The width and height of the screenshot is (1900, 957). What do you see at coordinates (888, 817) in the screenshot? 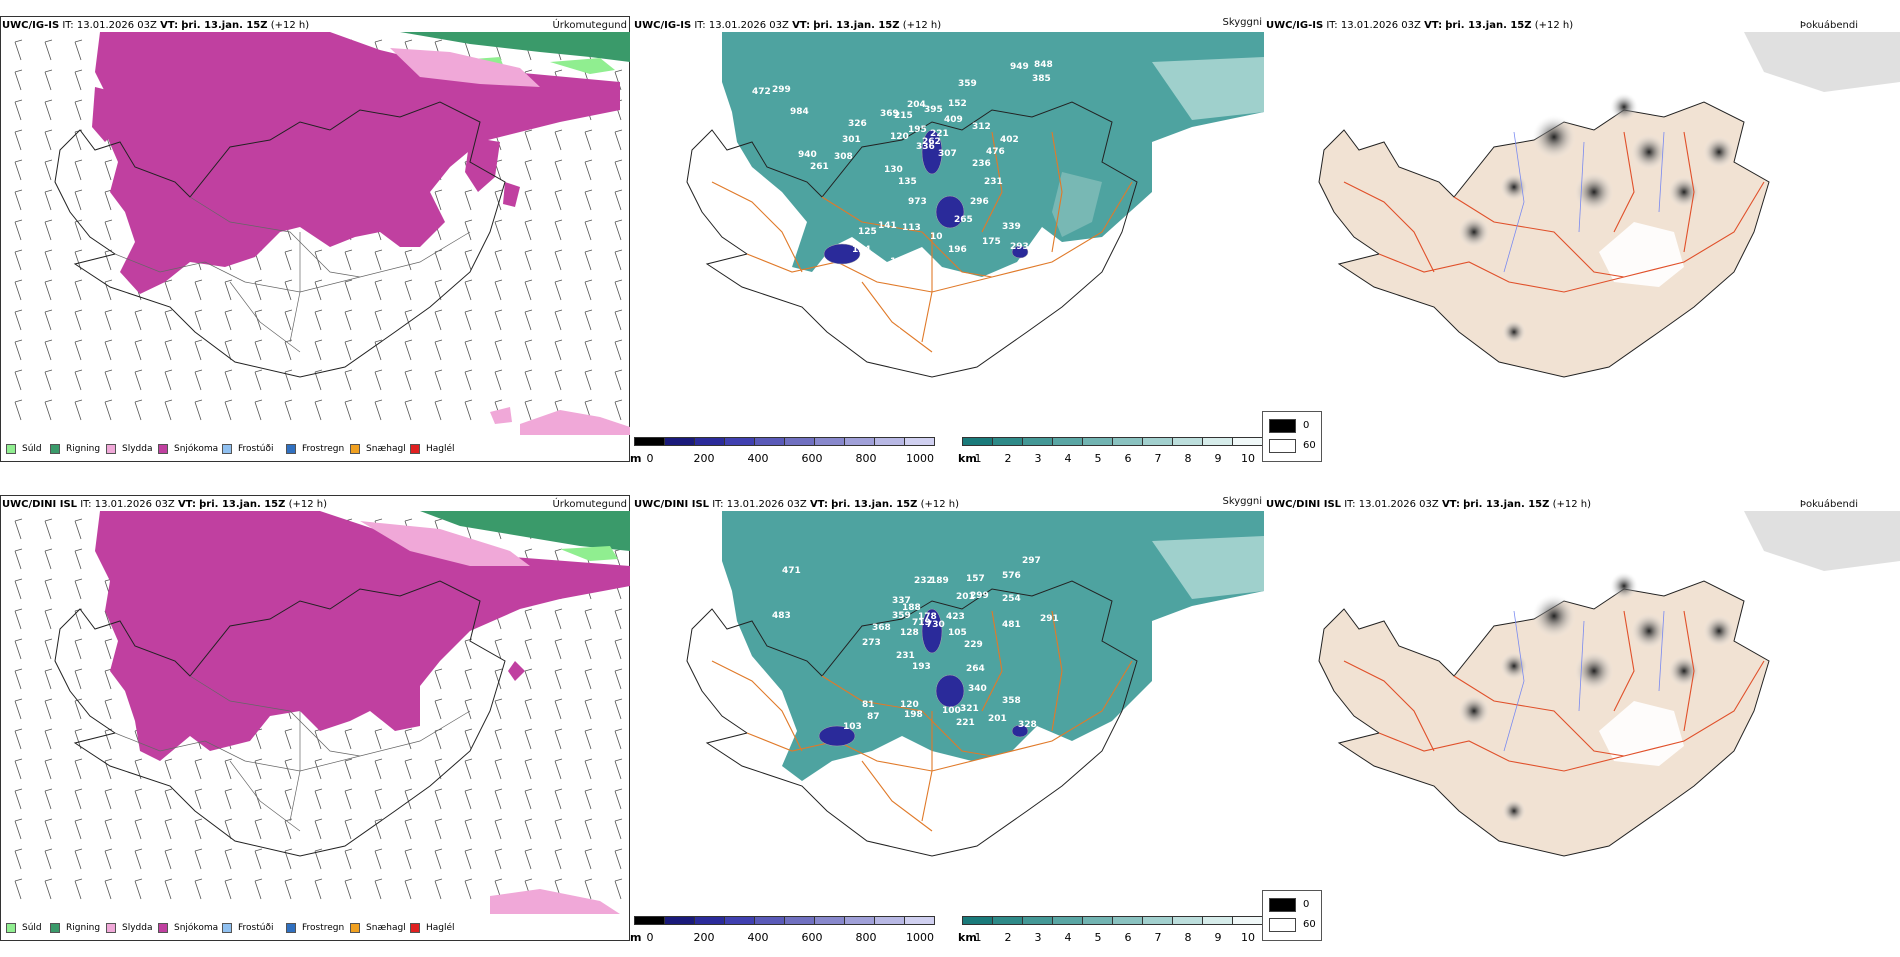
I see `elevation-label: 33` at bounding box center [888, 817].